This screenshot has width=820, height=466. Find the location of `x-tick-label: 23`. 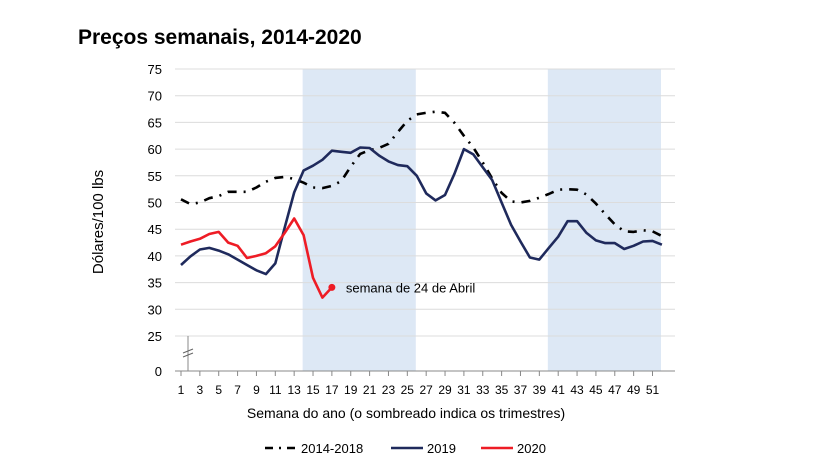

x-tick-label: 23 is located at coordinates (389, 390).